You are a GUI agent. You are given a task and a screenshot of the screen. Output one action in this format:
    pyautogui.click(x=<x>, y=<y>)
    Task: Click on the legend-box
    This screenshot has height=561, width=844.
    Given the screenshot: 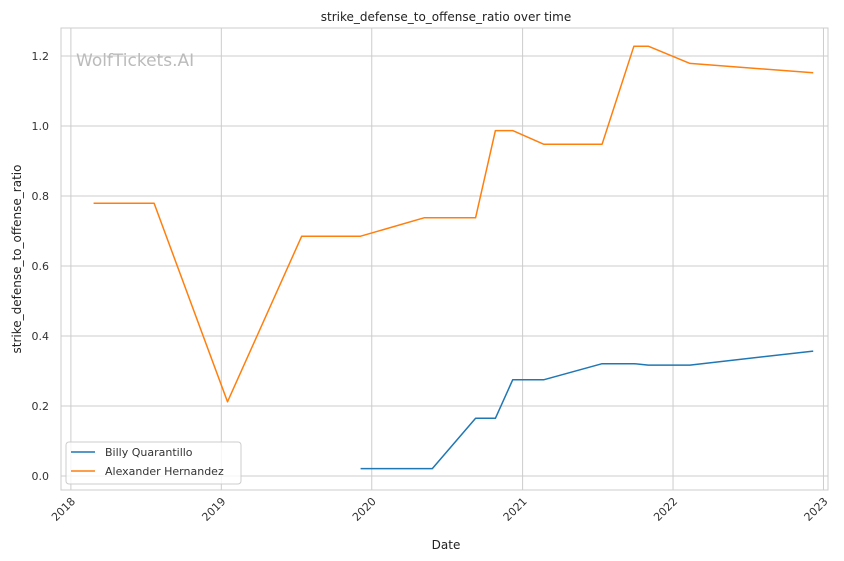 What is the action you would take?
    pyautogui.click(x=153, y=463)
    